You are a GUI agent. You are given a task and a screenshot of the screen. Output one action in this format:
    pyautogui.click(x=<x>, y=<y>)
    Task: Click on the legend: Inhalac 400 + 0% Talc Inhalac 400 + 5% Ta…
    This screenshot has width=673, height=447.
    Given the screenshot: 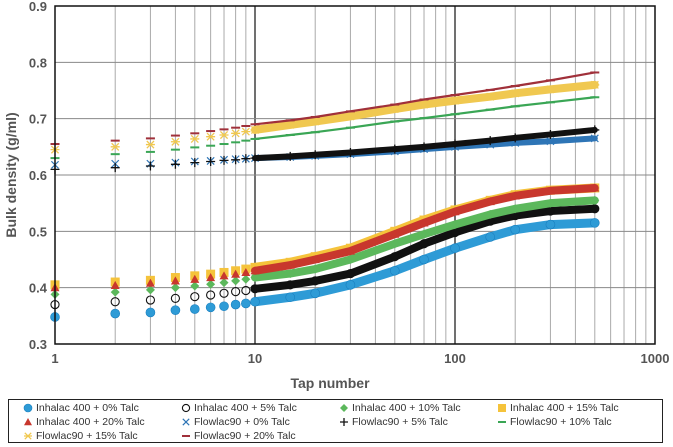 What is the action you would take?
    pyautogui.click(x=335, y=421)
    